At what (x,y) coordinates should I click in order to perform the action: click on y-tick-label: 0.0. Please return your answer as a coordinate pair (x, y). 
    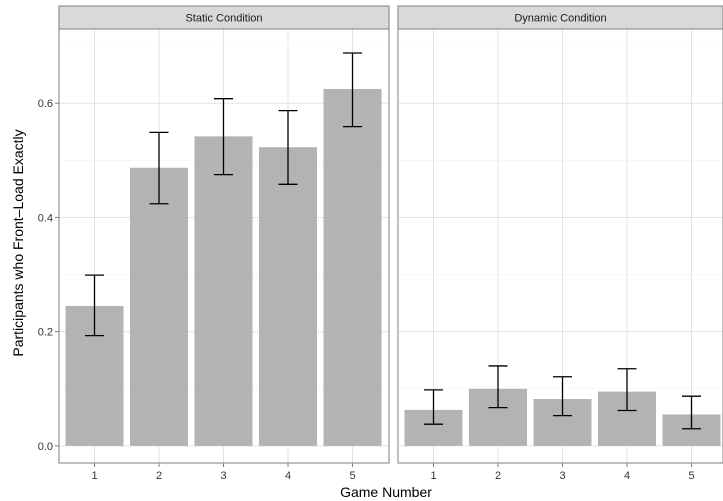
    Looking at the image, I should click on (45, 447).